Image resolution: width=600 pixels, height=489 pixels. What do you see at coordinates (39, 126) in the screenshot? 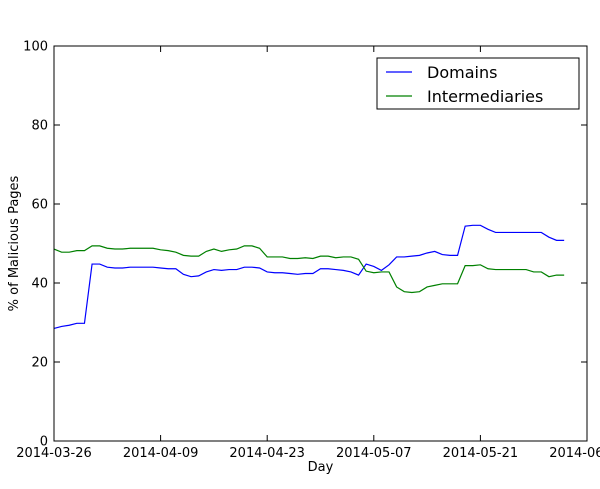
I see `y-tick-label: 80` at bounding box center [39, 126].